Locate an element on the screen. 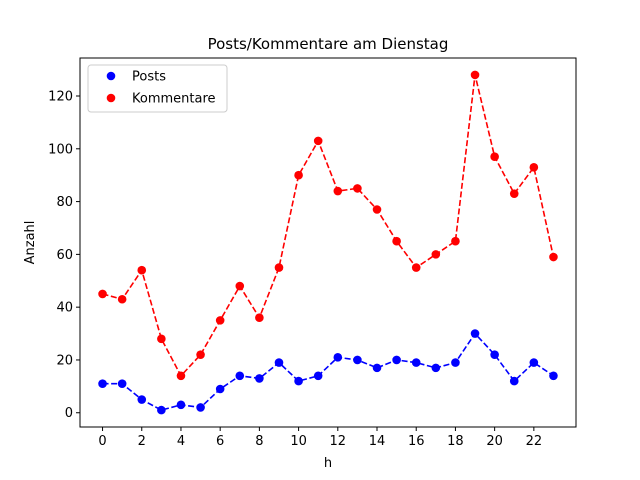 The height and width of the screenshot is (480, 640). x-axis-label: h is located at coordinates (328, 463).